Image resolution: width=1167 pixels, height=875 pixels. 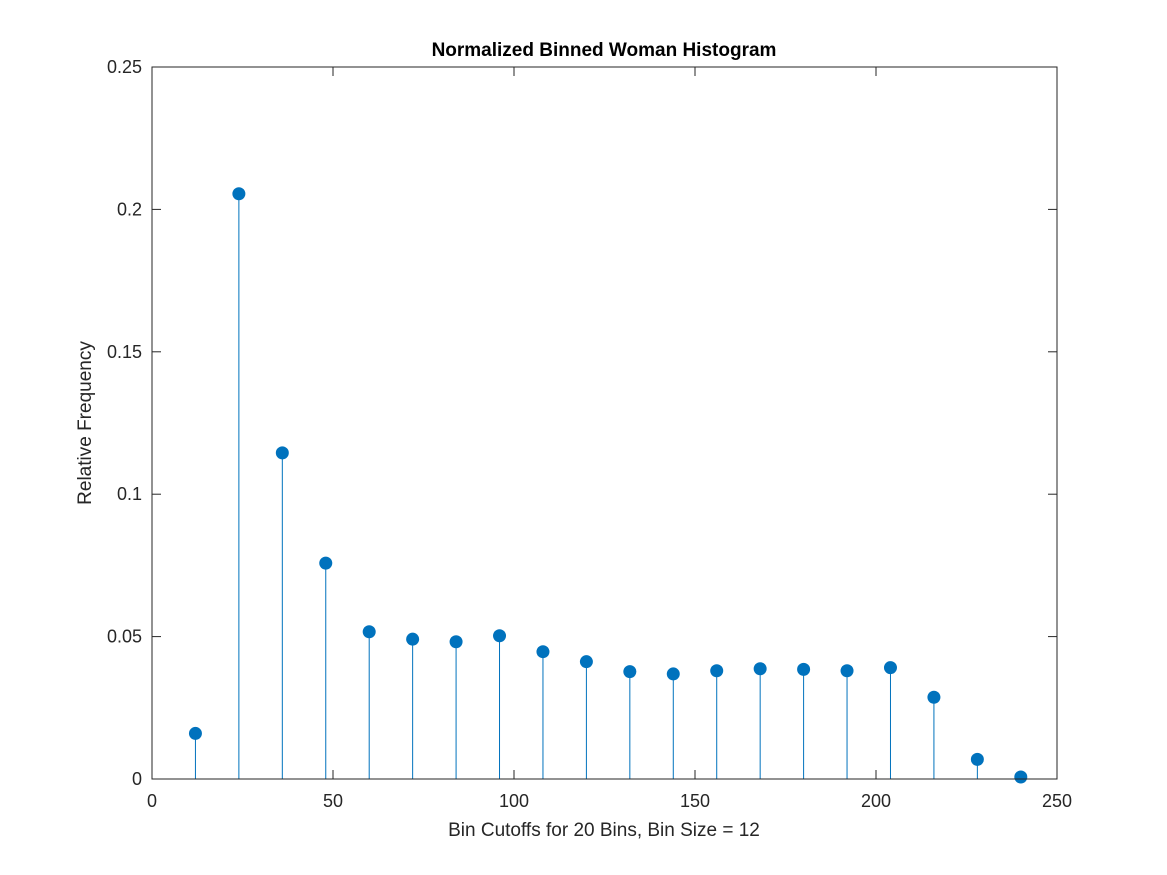 What do you see at coordinates (85, 423) in the screenshot?
I see `y-axis-label: Relative Frequency` at bounding box center [85, 423].